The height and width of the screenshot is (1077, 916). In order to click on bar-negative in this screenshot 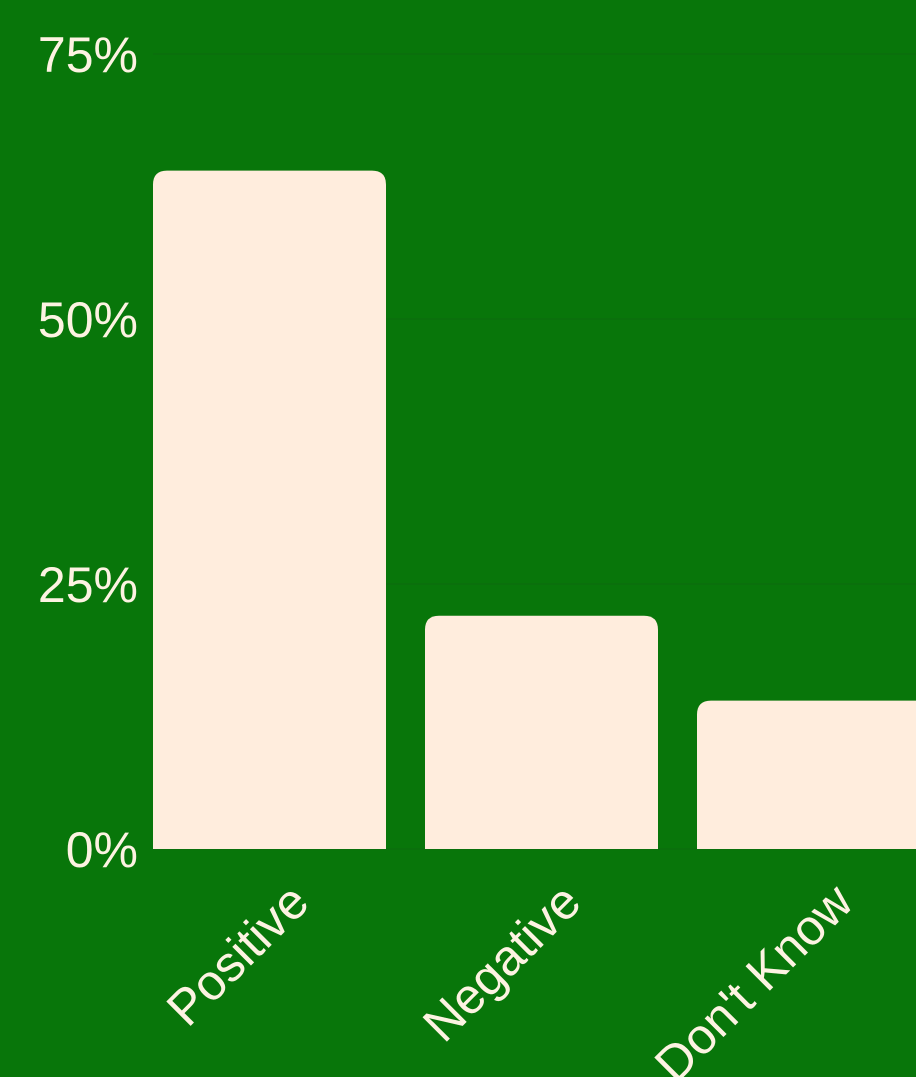, I will do `click(541, 732)`.